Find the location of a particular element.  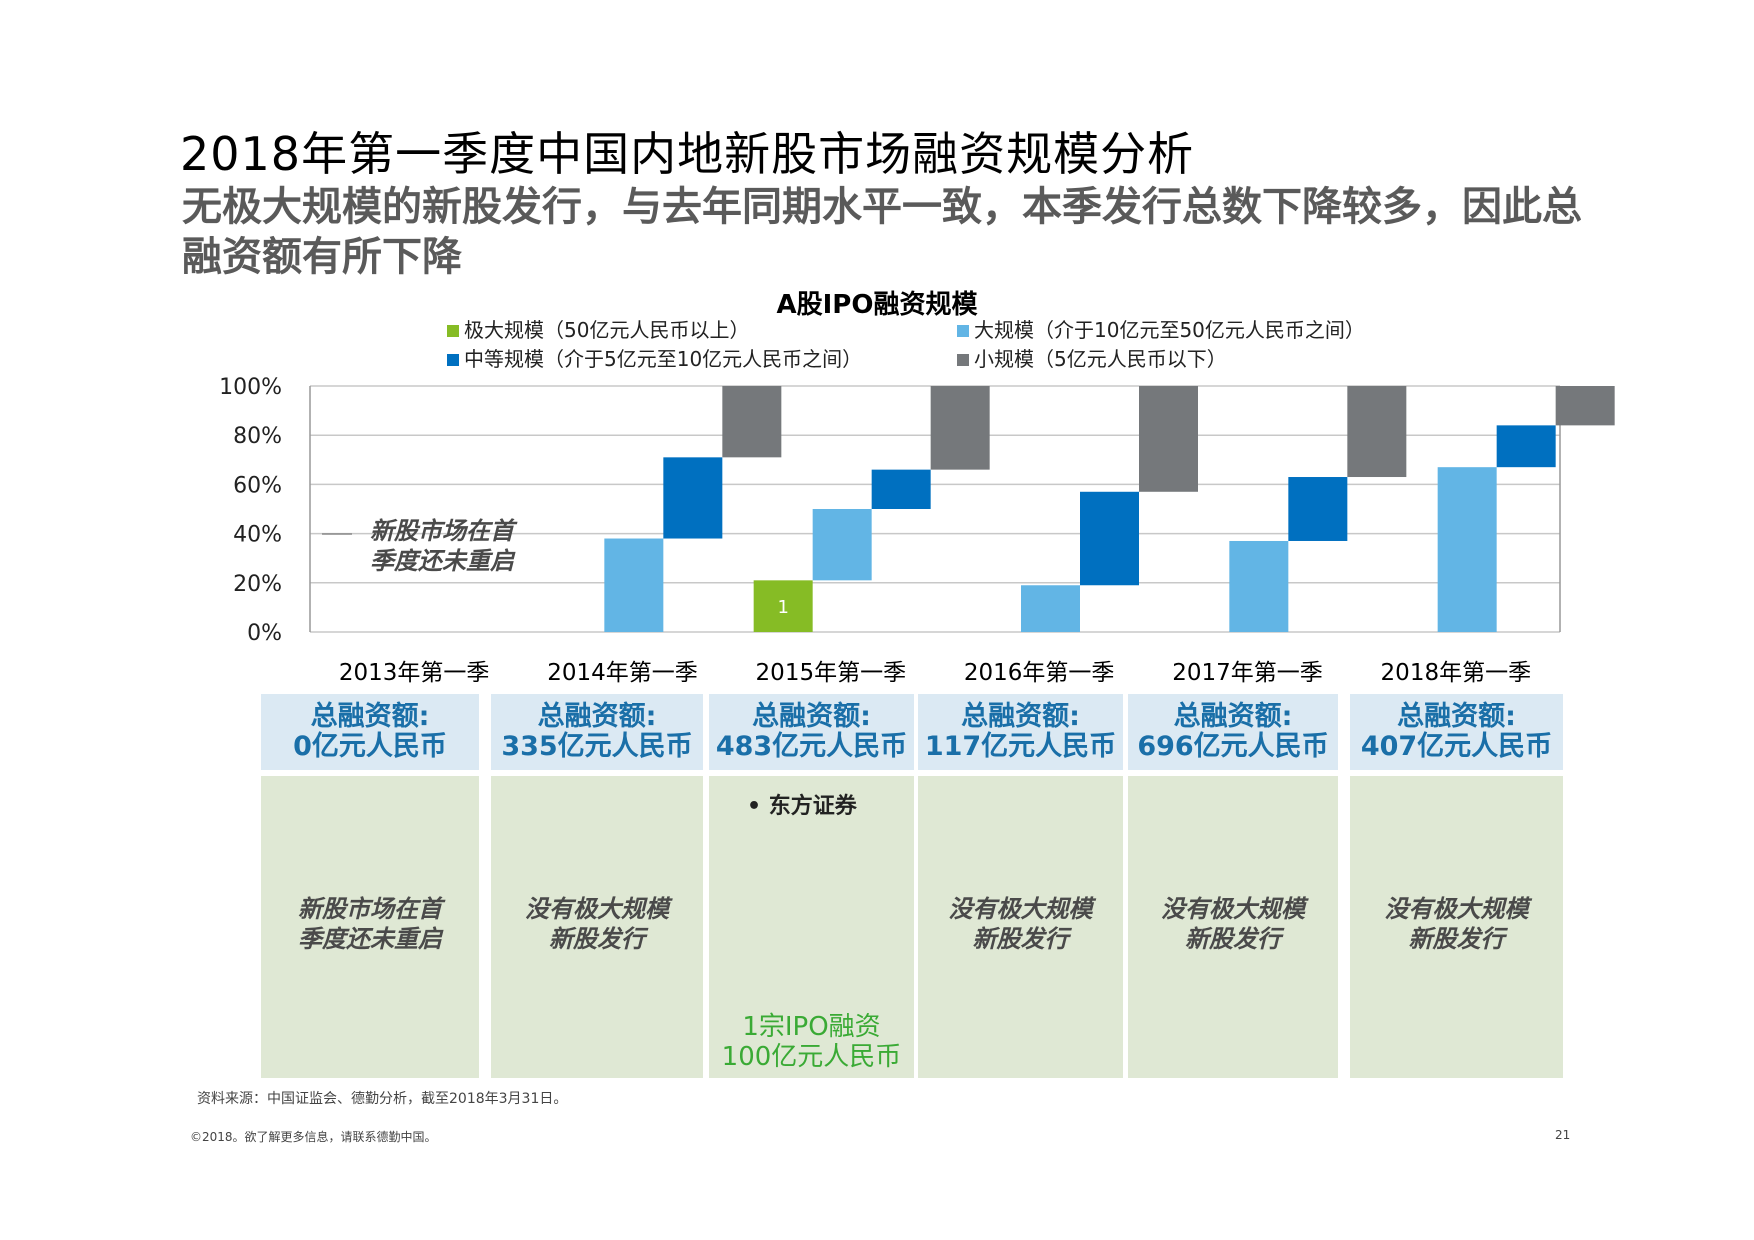

source-note: 资料来源：中国证监会、德勤分析，截至2018年3月31日。 is located at coordinates (382, 1099).